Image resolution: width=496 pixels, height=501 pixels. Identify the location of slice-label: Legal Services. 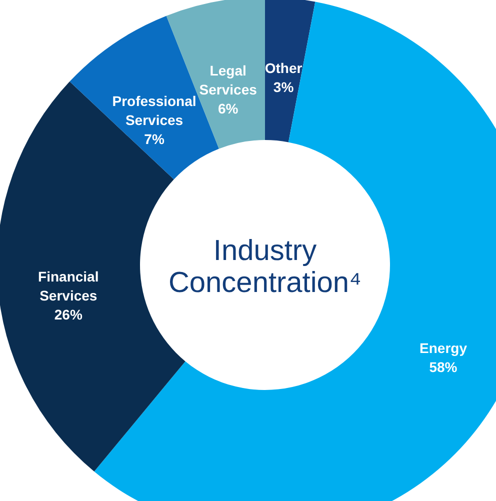
(228, 80).